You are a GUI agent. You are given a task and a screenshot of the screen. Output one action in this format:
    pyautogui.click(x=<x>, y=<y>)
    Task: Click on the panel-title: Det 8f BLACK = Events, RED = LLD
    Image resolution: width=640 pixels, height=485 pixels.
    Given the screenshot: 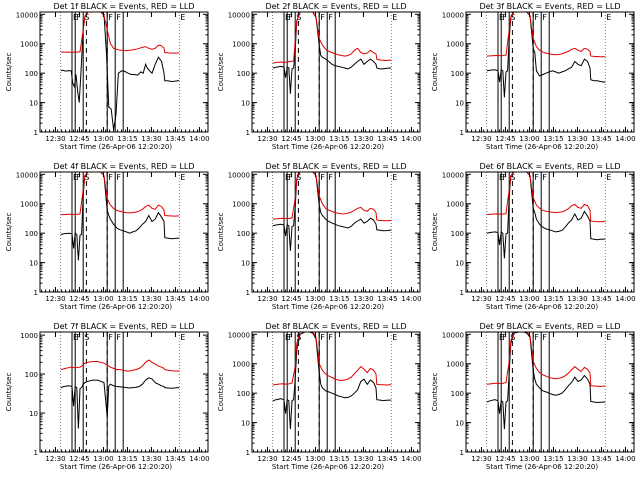 What is the action you would take?
    pyautogui.click(x=335, y=326)
    